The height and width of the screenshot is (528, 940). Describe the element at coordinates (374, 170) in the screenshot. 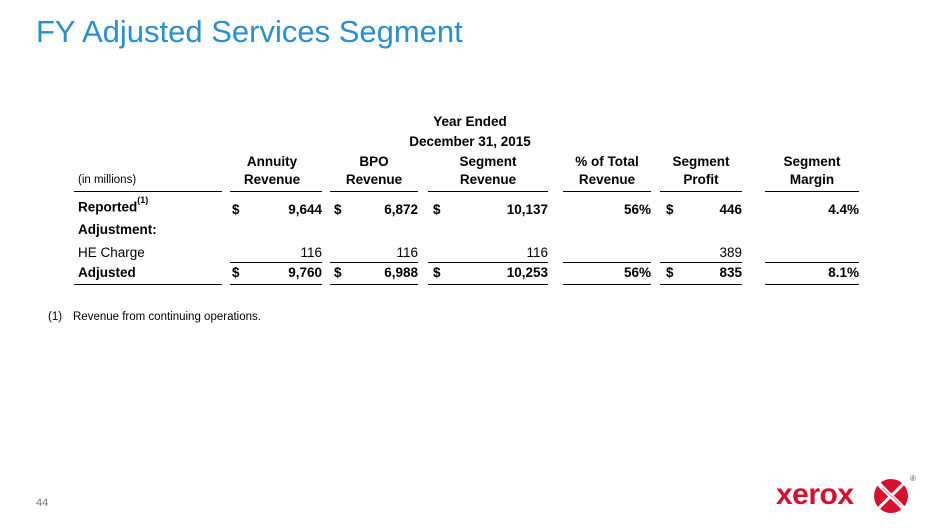

I see `column-header-bpo: BPO Revenue` at that location.